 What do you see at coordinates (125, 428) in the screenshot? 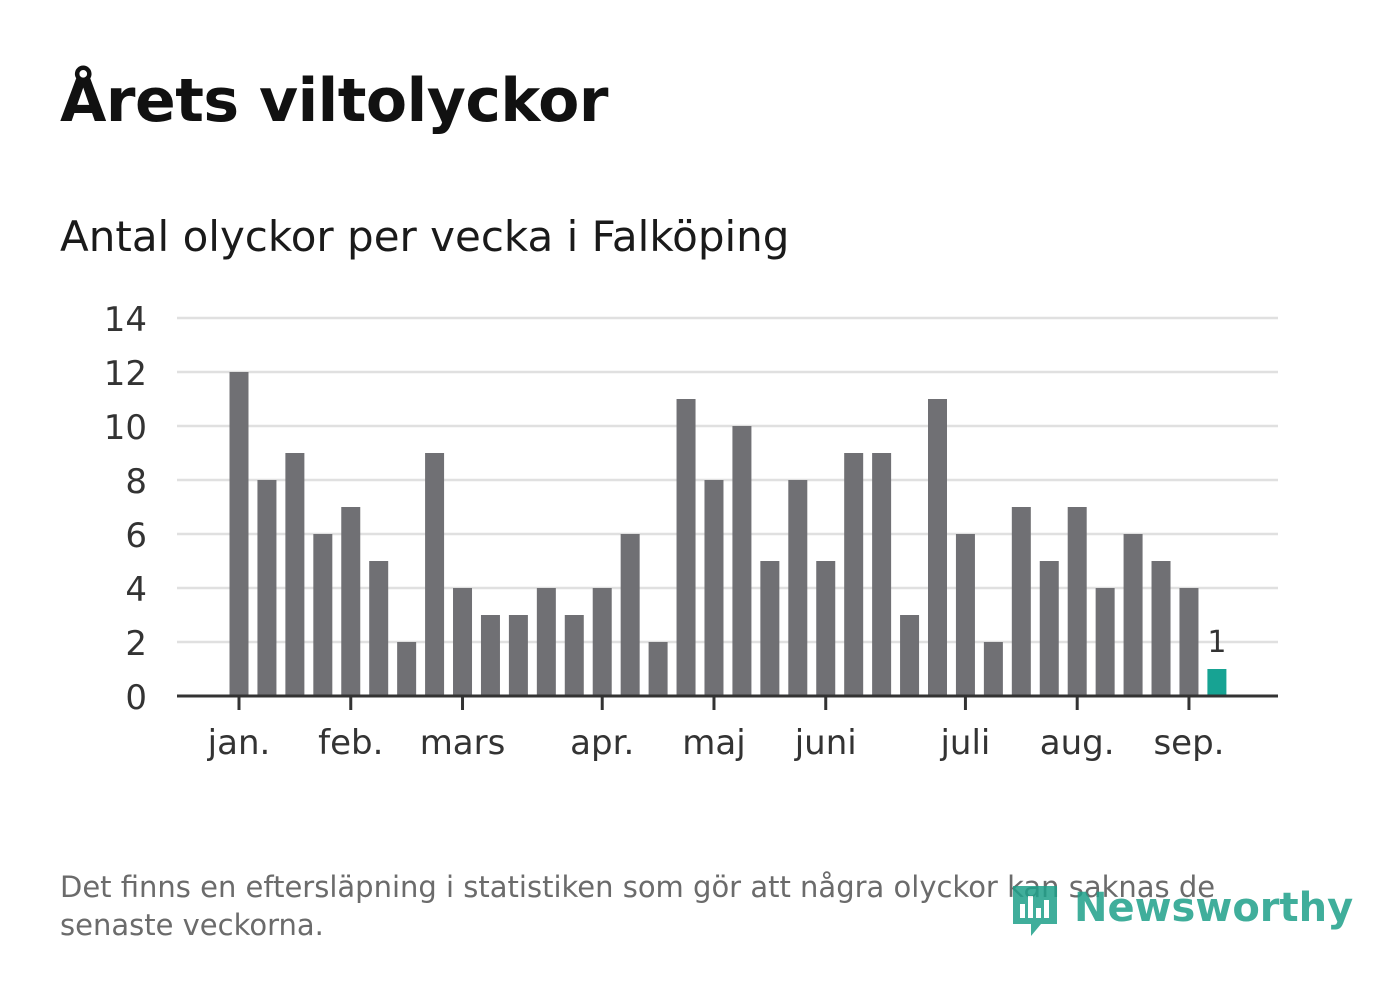
I see `y-tick-label: 10` at bounding box center [125, 428].